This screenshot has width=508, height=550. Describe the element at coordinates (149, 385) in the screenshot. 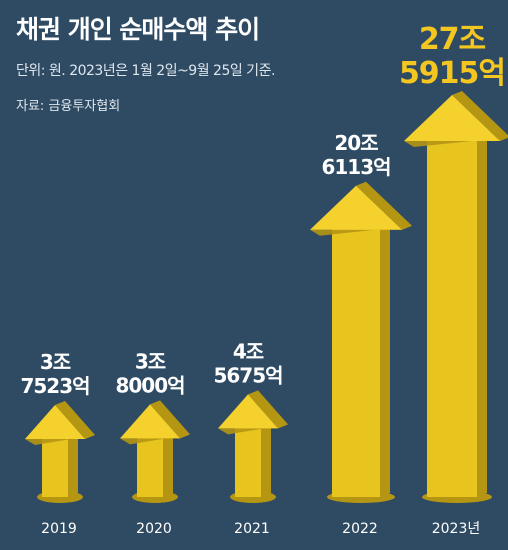

I see `data-label: 8000억` at that location.